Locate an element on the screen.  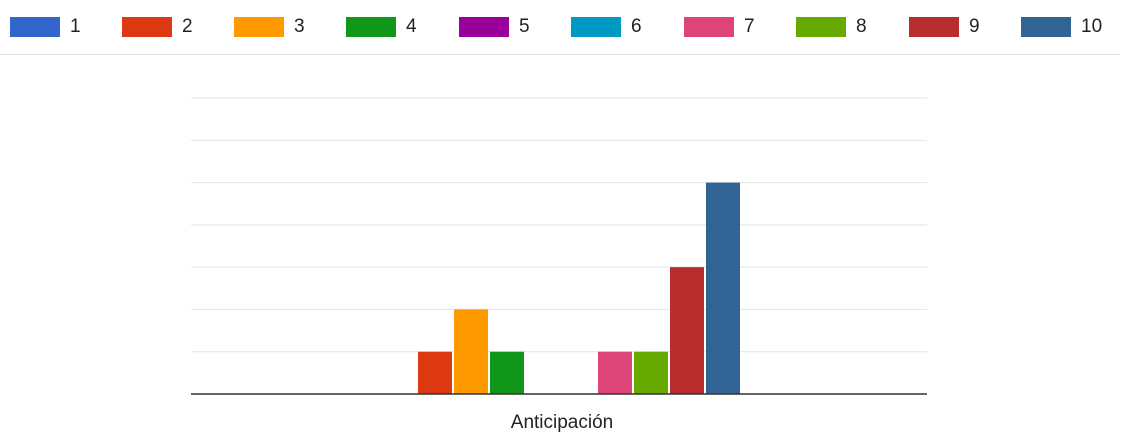
legend-item-6: 6 is located at coordinates (606, 27).